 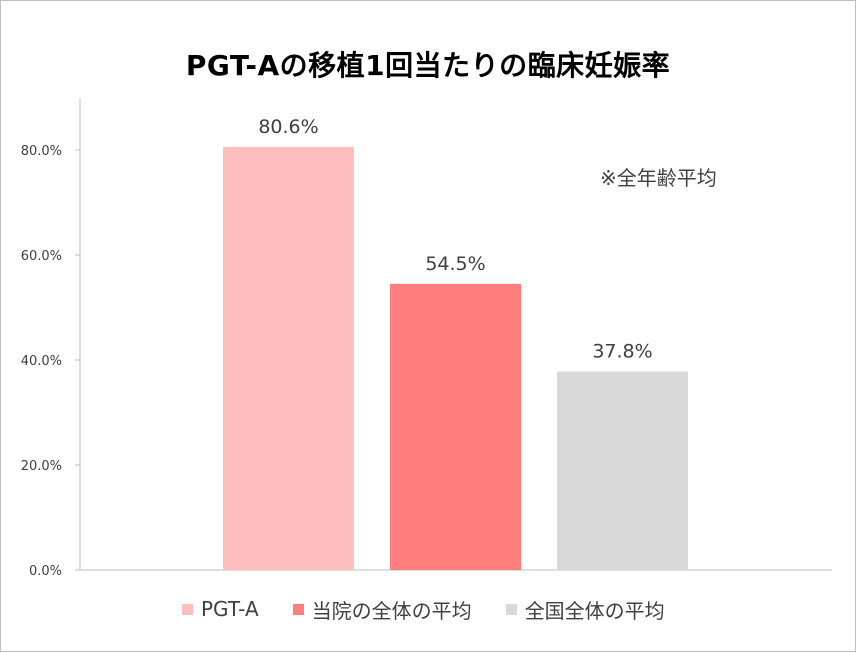 I want to click on legend-label-clinic-average: 当院の全体の平均, so click(x=391, y=610).